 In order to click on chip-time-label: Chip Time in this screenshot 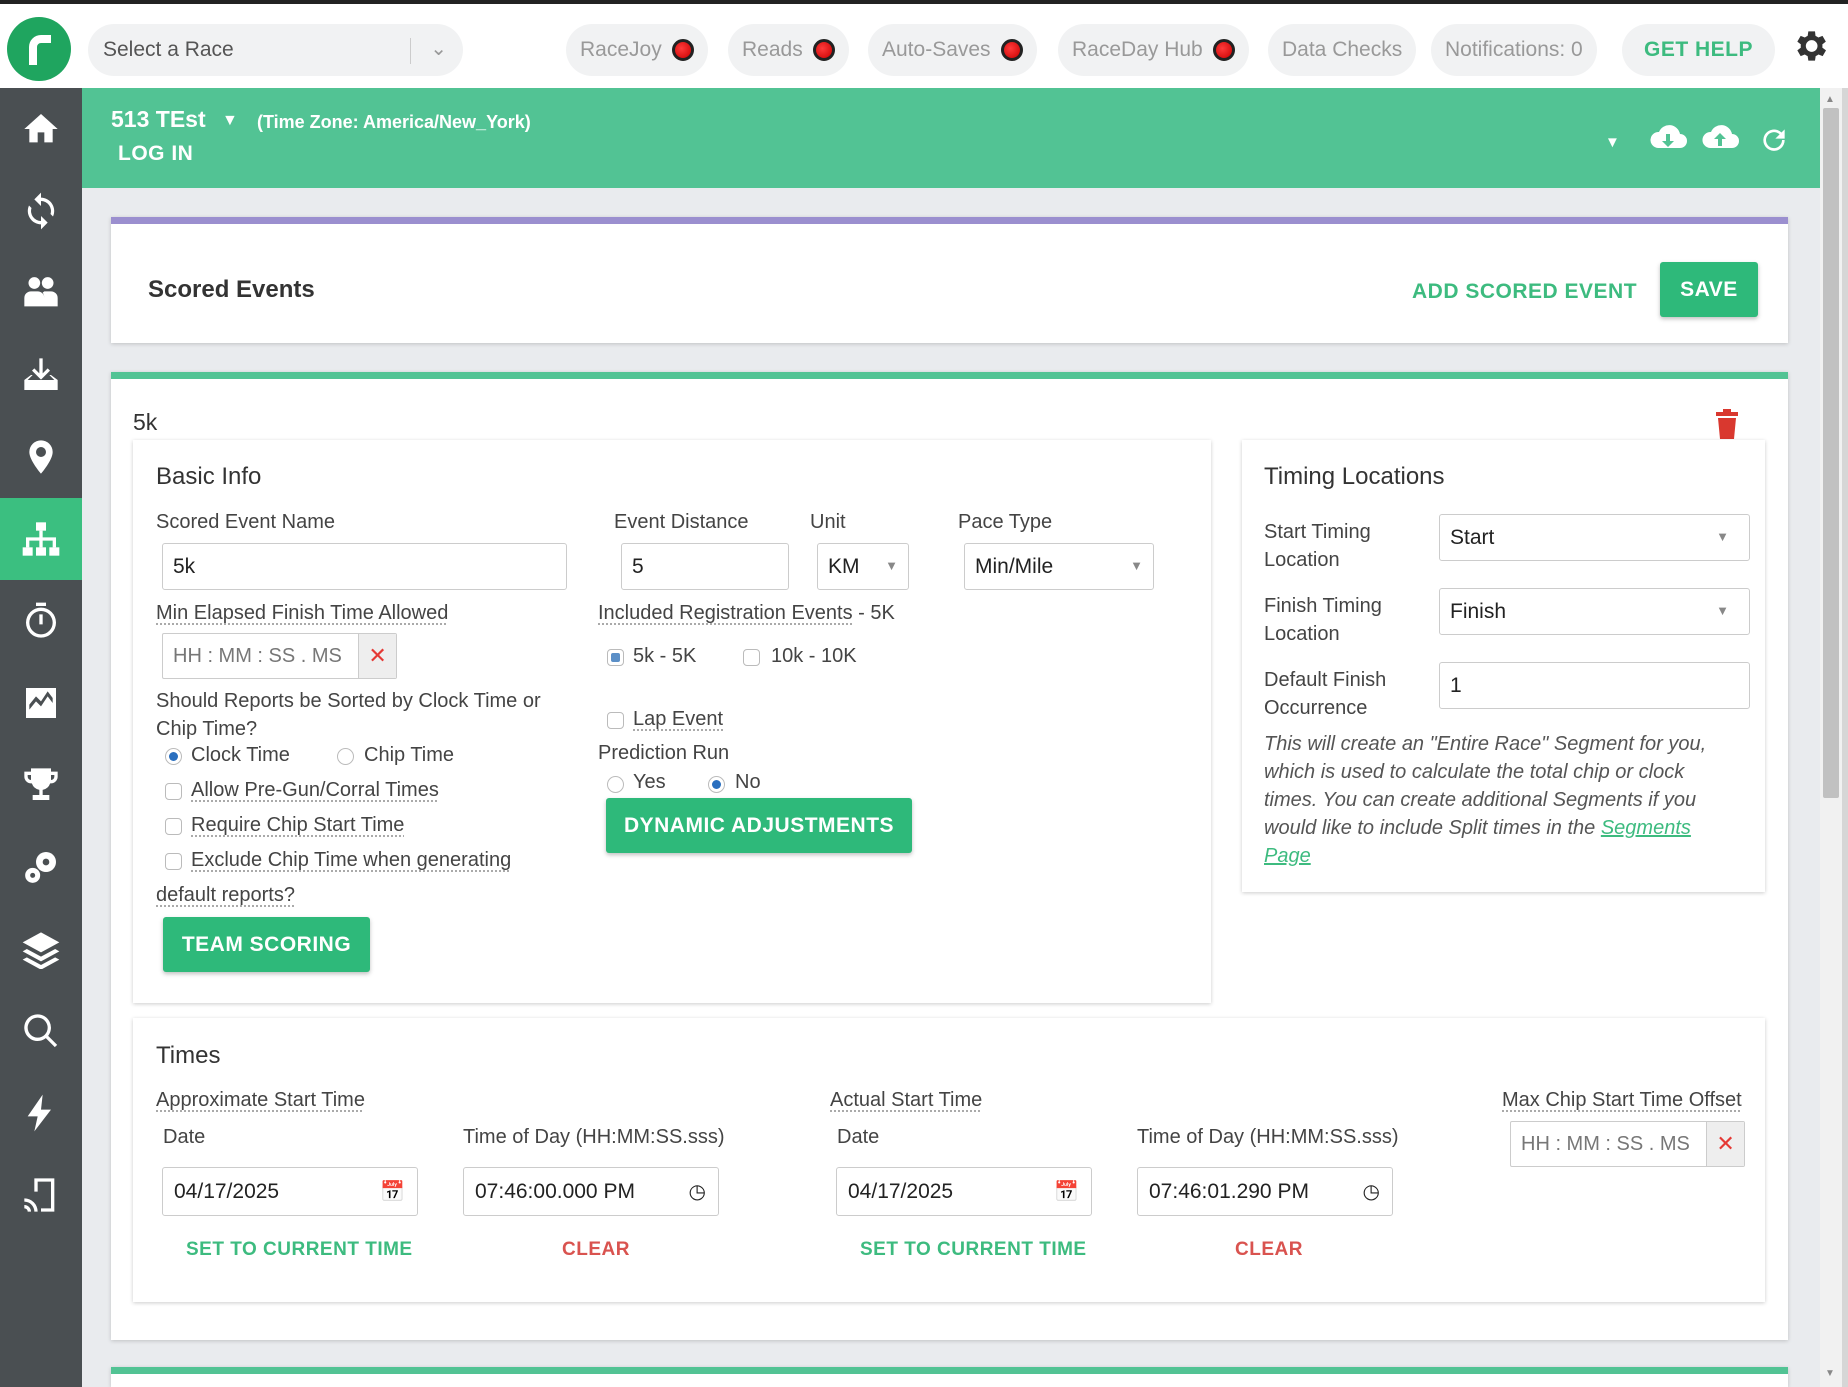, I will do `click(409, 755)`.